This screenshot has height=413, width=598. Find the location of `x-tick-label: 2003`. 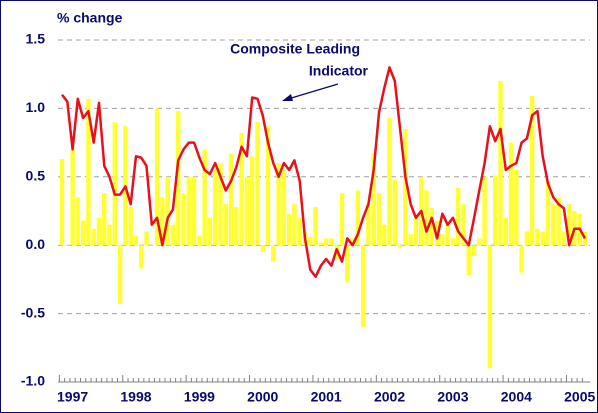

x-tick-label: 2003 is located at coordinates (452, 397).